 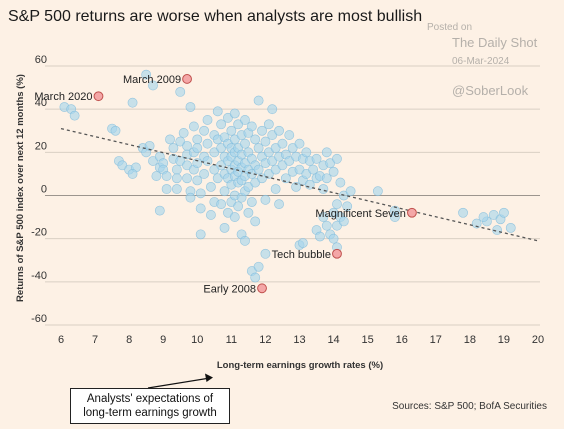 I want to click on callout-arrow-head, so click(x=209, y=377).